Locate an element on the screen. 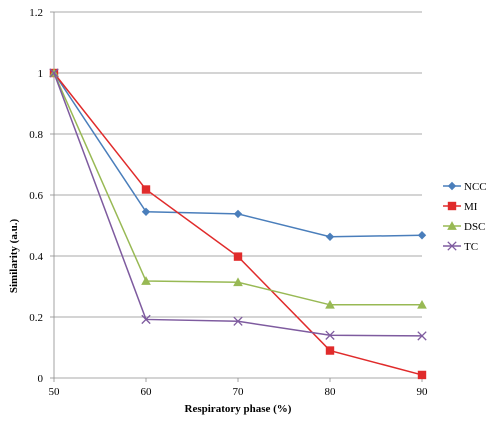 This screenshot has width=500, height=428. legend-marker-mi is located at coordinates (452, 206).